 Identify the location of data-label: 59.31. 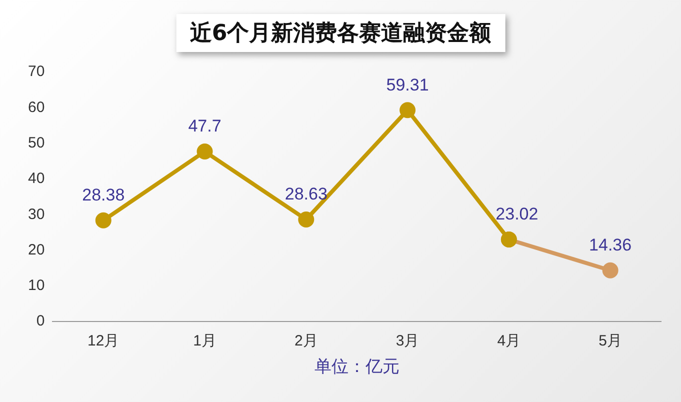
(407, 84).